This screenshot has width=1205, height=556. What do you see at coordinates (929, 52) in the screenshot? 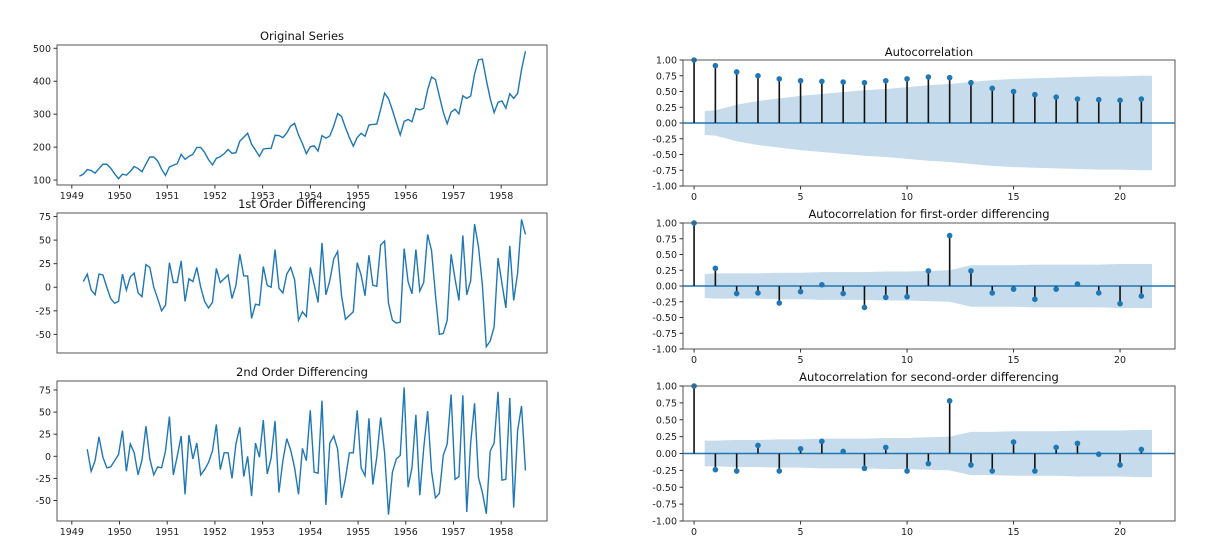
I see `title-acf-original: Autocorrelation` at bounding box center [929, 52].